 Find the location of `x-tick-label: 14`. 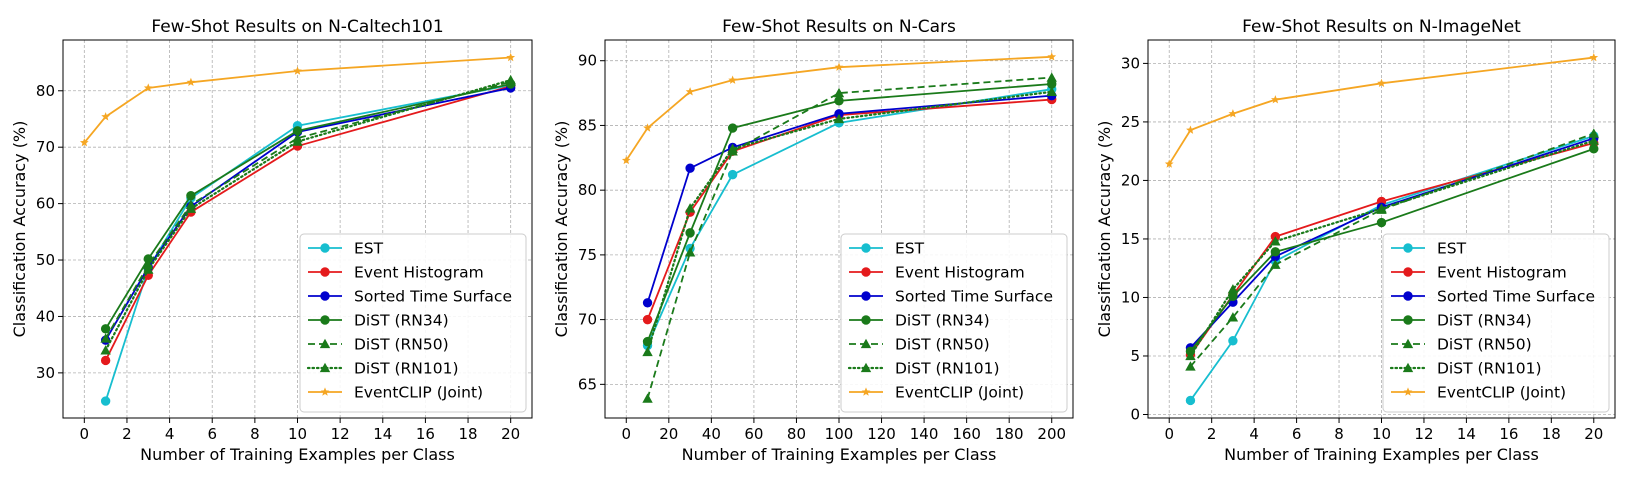

x-tick-label: 14 is located at coordinates (382, 434).